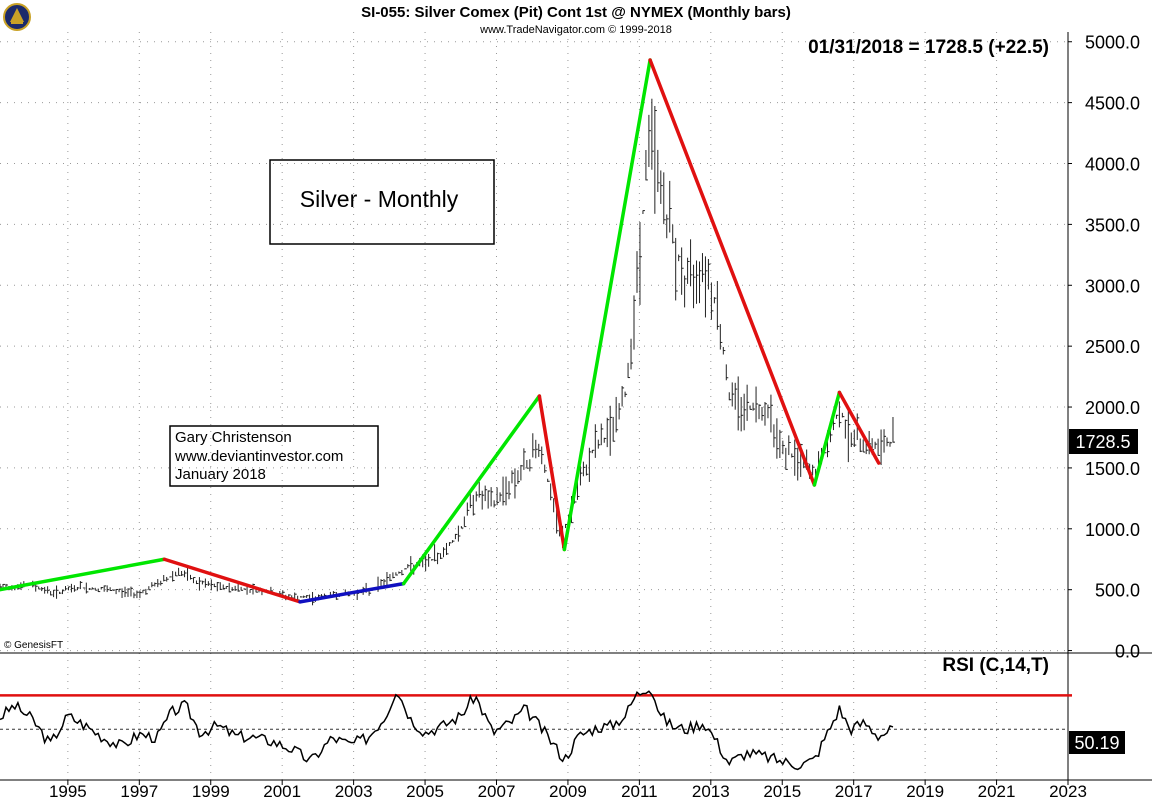 The width and height of the screenshot is (1152, 811). Describe the element at coordinates (1117, 591) in the screenshot. I see `y-tick-label: 500.0` at that location.